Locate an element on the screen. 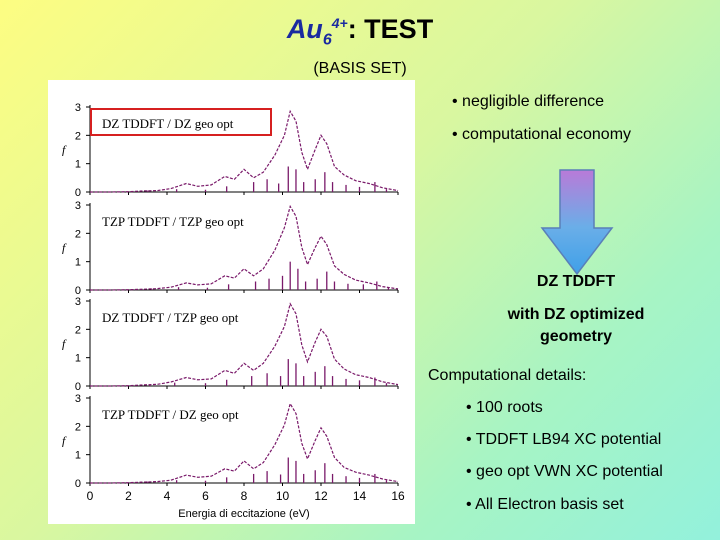  x-tick-label: 8 is located at coordinates (244, 496).